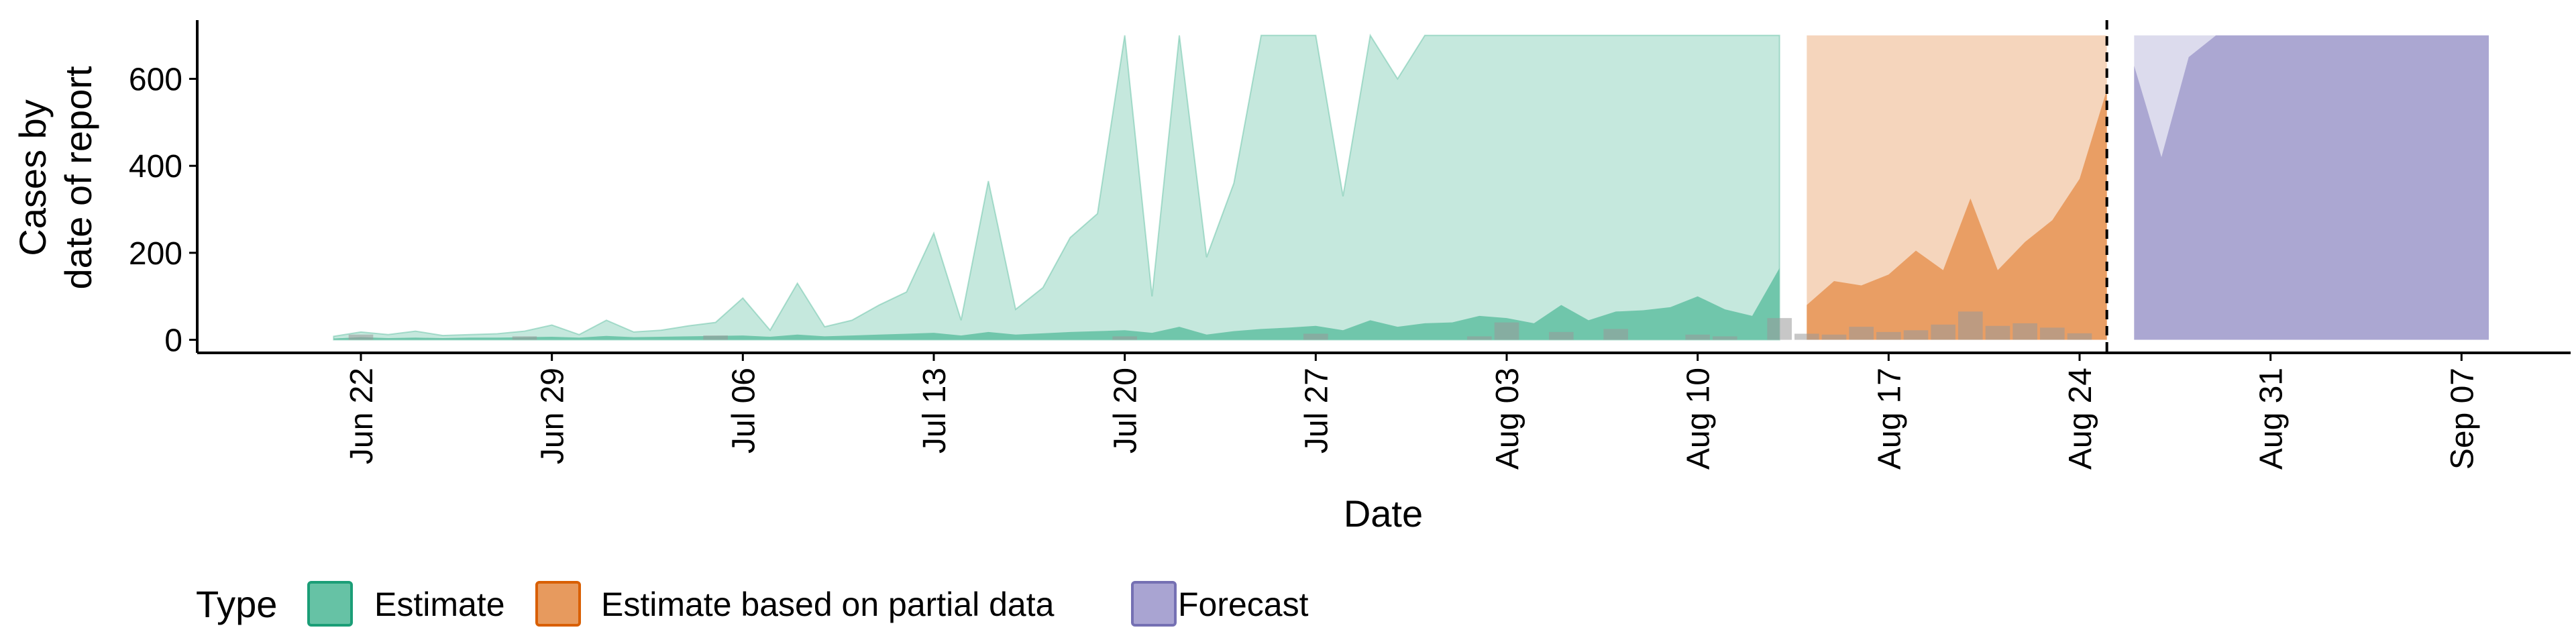 The width and height of the screenshot is (2576, 644). What do you see at coordinates (32, 177) in the screenshot?
I see `y-axis-title-line1: Cases by` at bounding box center [32, 177].